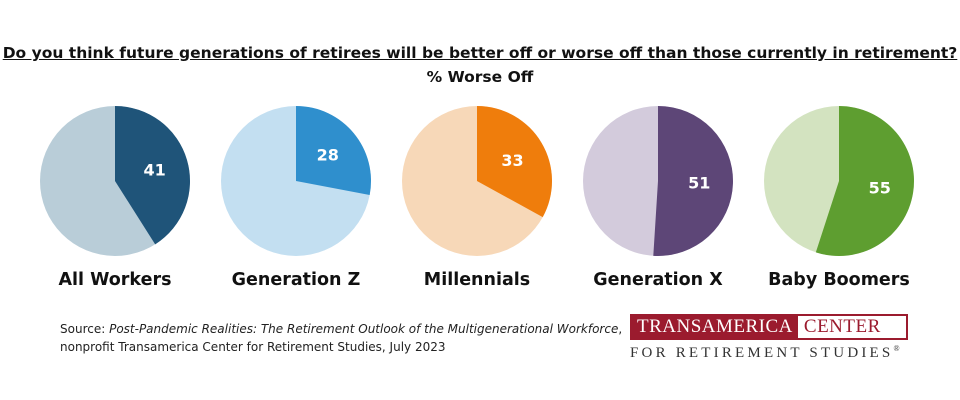 This screenshot has width=960, height=400. I want to click on pie-generation-x: 51 Generation X, so click(658, 198).